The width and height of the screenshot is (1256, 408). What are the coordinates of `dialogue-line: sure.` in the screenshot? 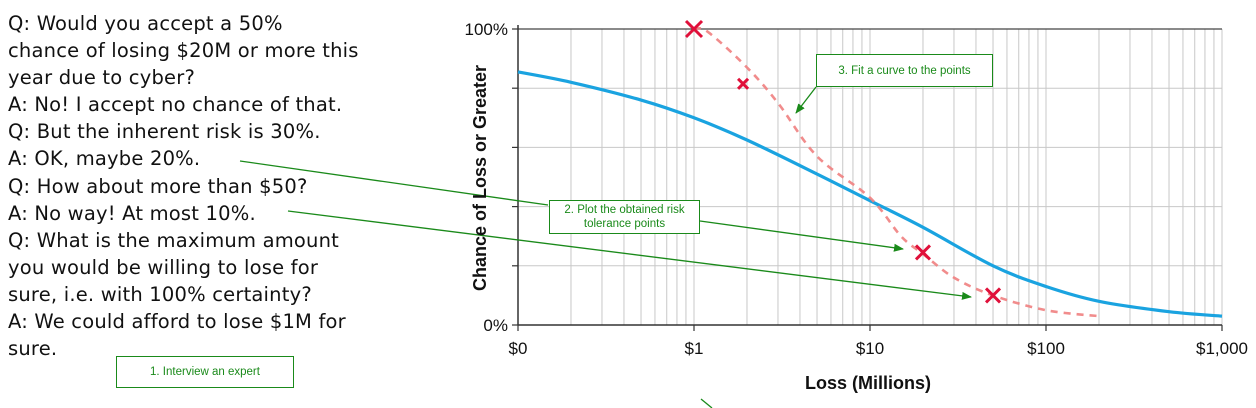 It's located at (33, 349).